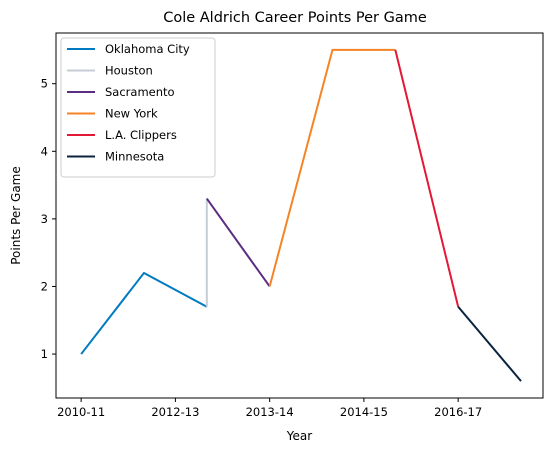  I want to click on x-tick-label: 2014-15, so click(364, 412).